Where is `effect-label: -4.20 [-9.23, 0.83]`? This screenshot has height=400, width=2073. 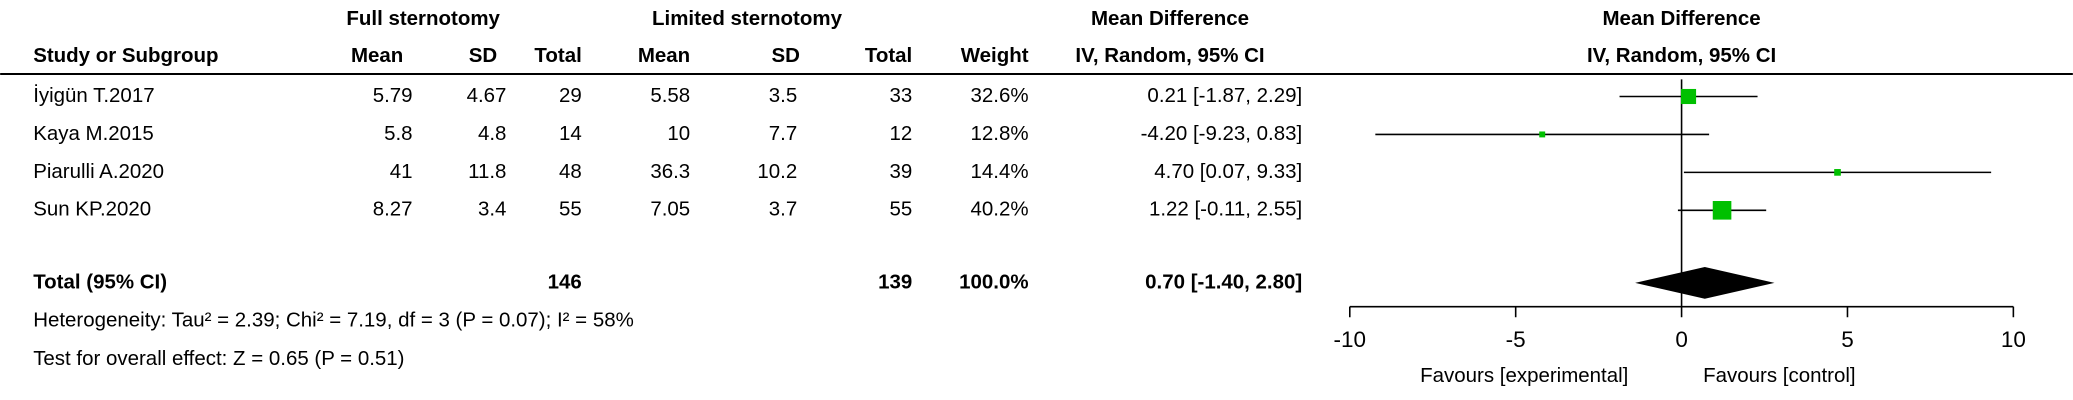 effect-label: -4.20 [-9.23, 0.83] is located at coordinates (1222, 133).